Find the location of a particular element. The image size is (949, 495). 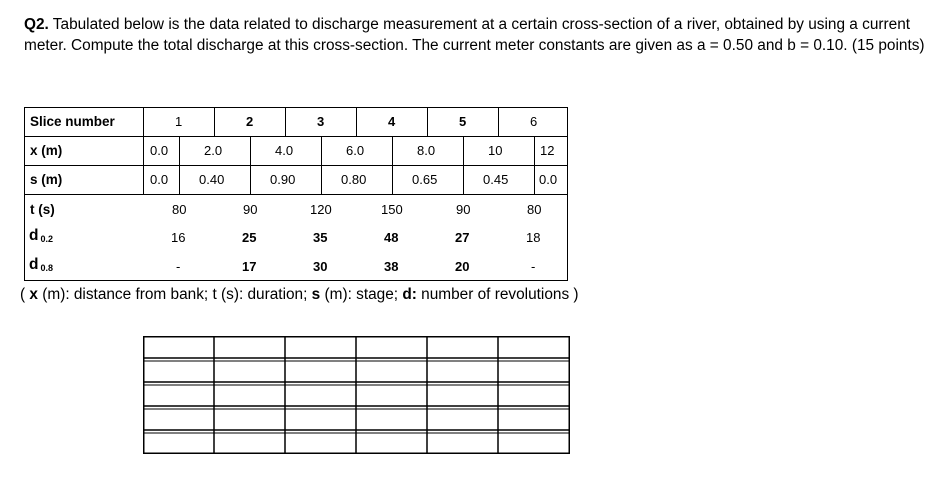

question-number: Q2. is located at coordinates (36, 24).